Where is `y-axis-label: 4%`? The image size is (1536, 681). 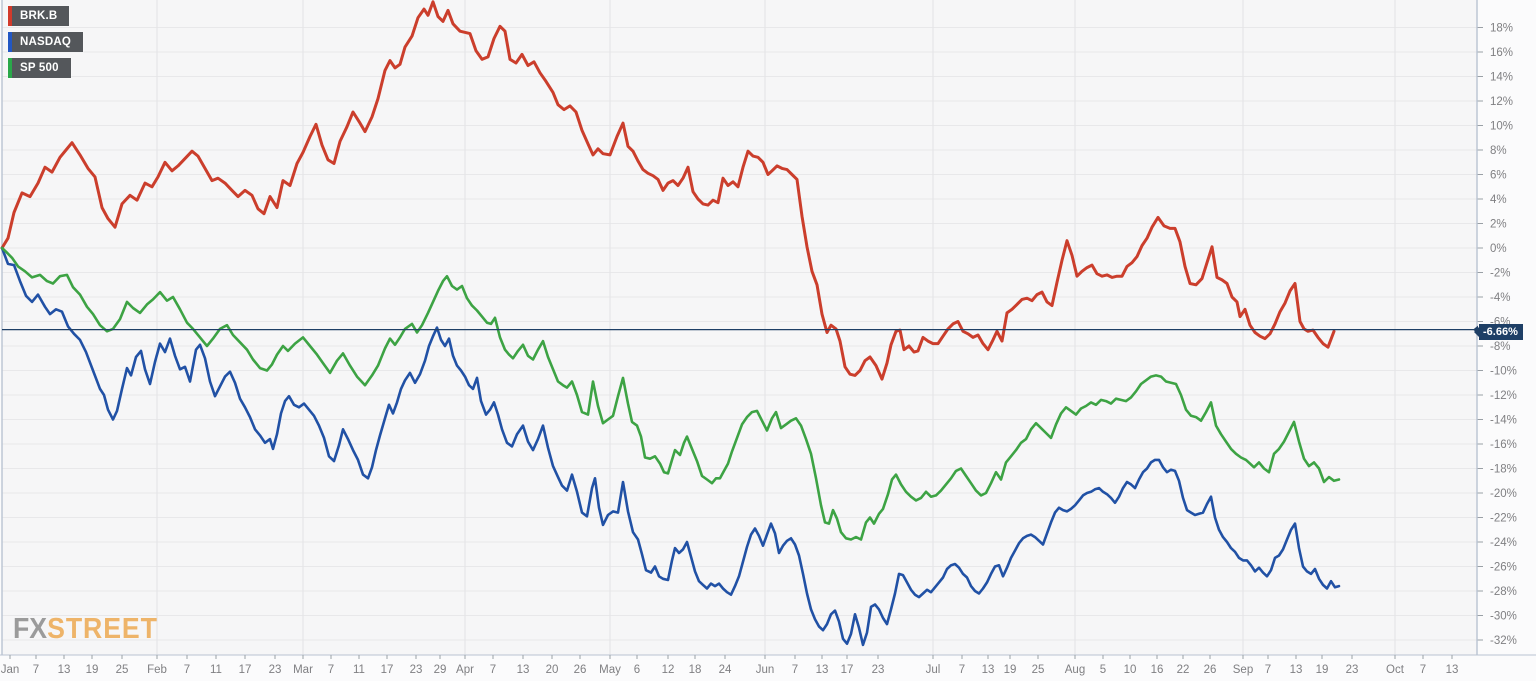
y-axis-label: 4% is located at coordinates (1498, 200).